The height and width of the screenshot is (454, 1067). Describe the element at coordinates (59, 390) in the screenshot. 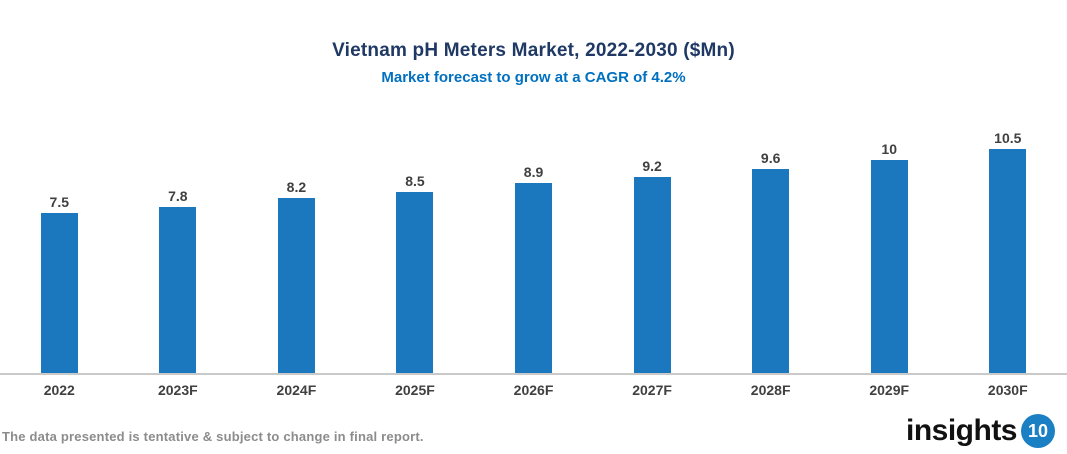

I see `x-axis-label-2022: 2022` at that location.